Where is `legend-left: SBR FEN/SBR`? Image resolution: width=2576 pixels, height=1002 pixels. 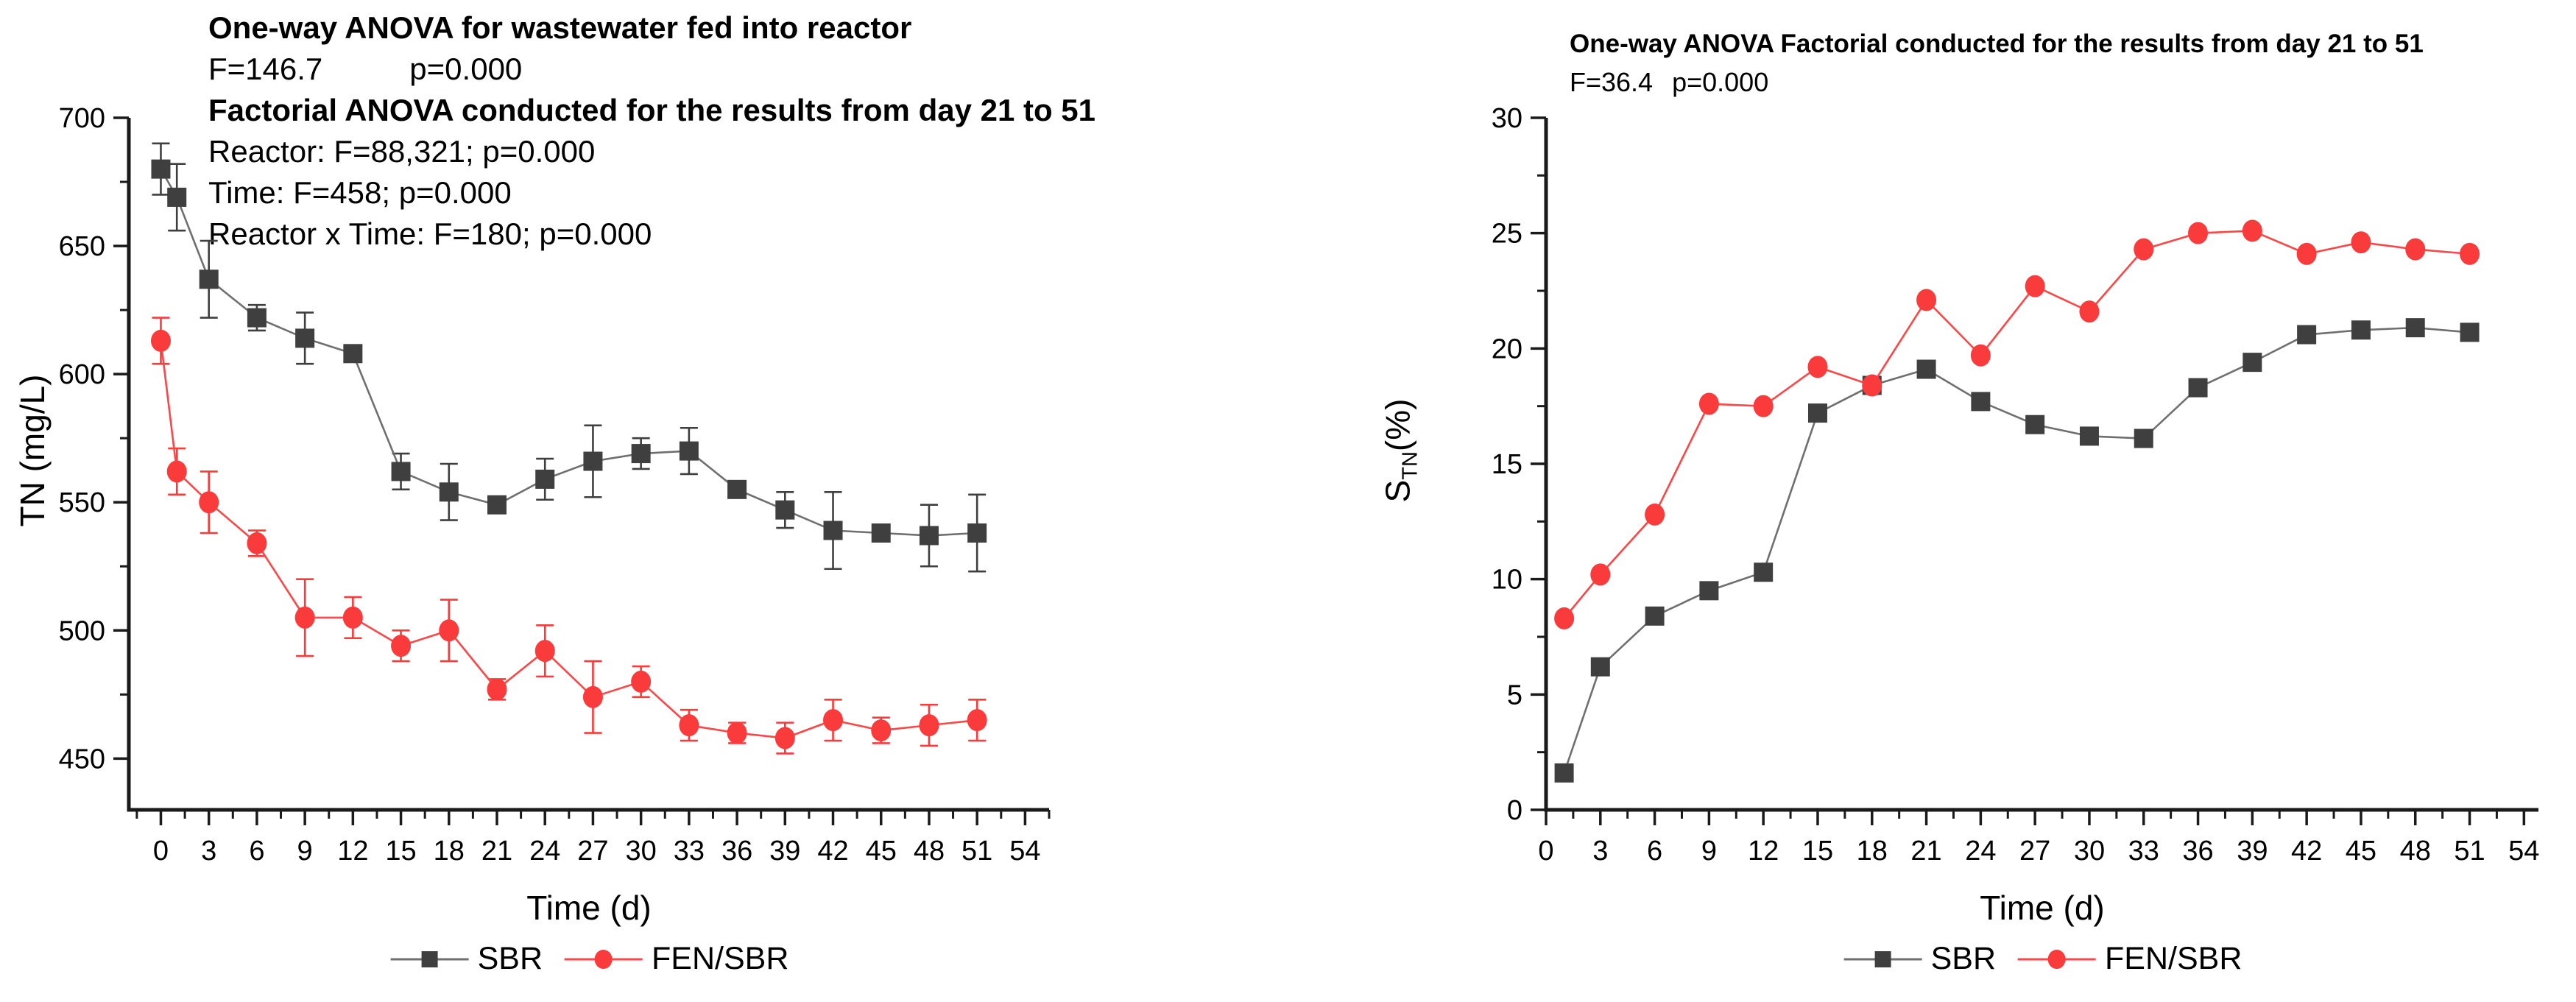 legend-left: SBR FEN/SBR is located at coordinates (588, 959).